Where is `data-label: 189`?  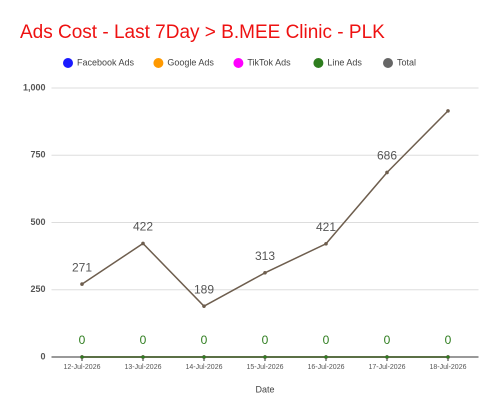 data-label: 189 is located at coordinates (204, 289).